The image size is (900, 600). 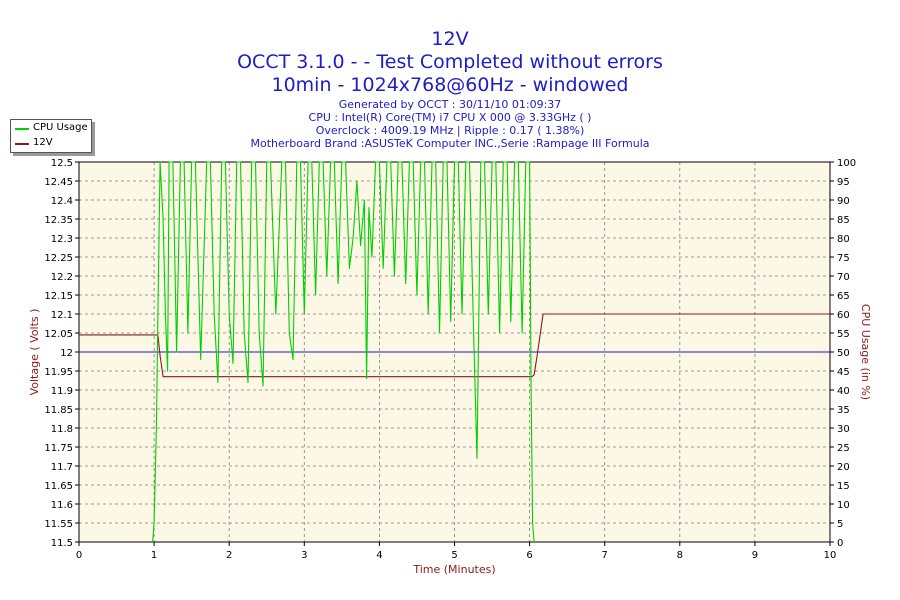 I want to click on legend-item-cpu-usage: CPU Usage, so click(x=51, y=128).